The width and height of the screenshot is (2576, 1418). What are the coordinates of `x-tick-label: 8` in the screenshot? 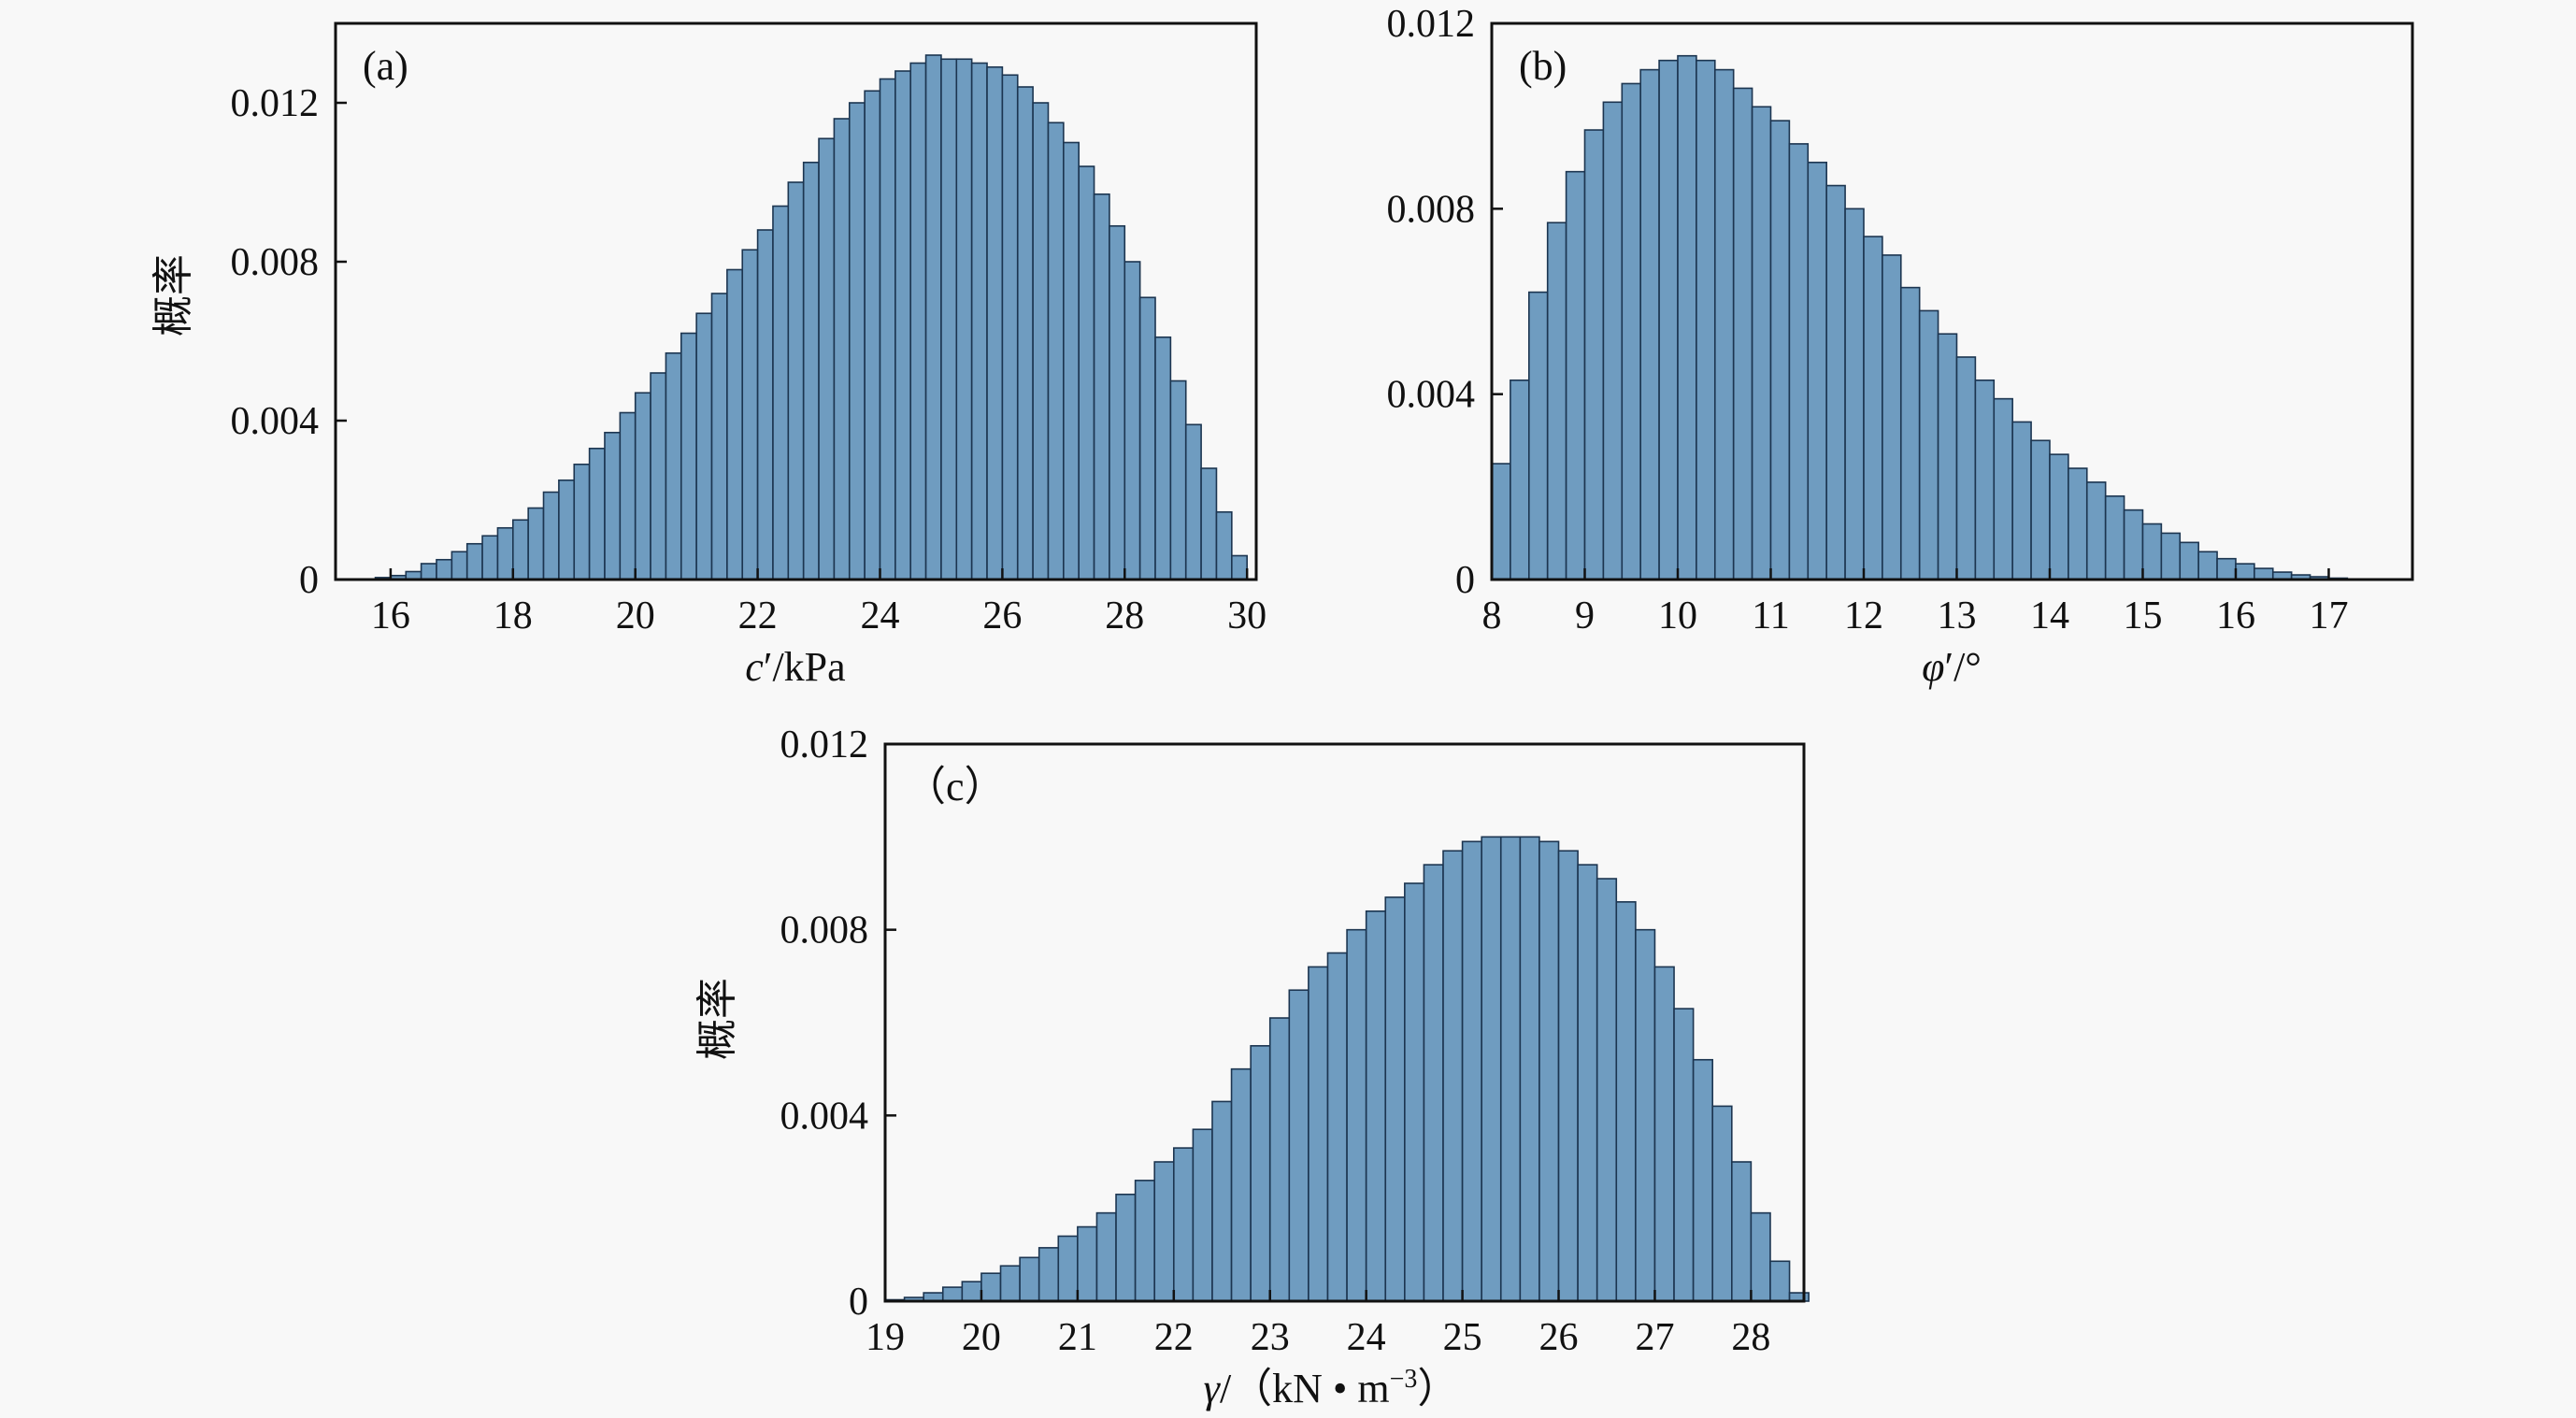 It's located at (1492, 615).